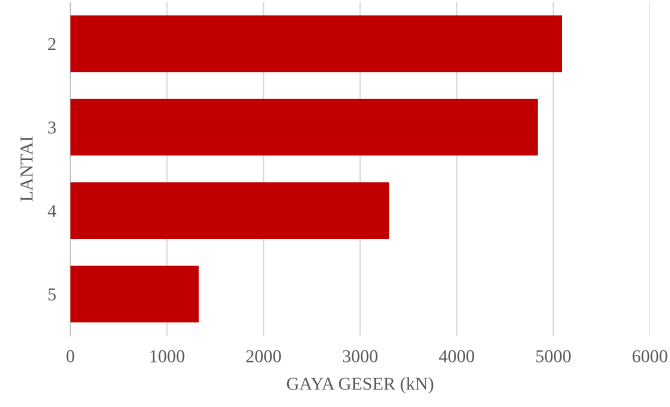 Image resolution: width=670 pixels, height=407 pixels. I want to click on x-tick-label: 0, so click(70, 356).